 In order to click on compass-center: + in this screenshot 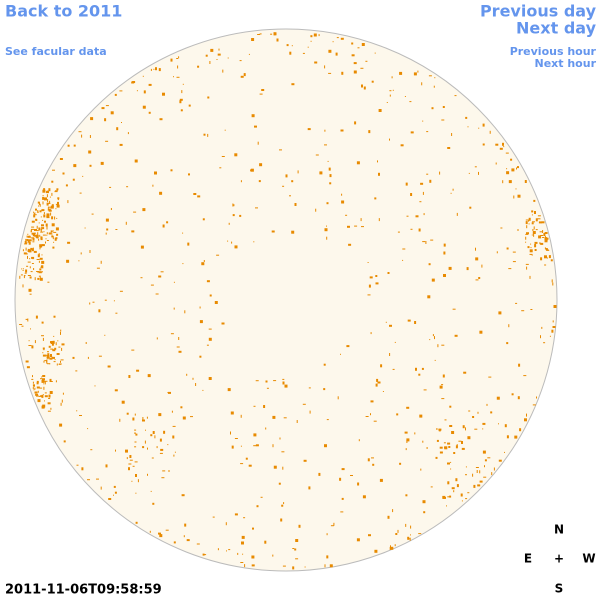, I will do `click(559, 559)`.